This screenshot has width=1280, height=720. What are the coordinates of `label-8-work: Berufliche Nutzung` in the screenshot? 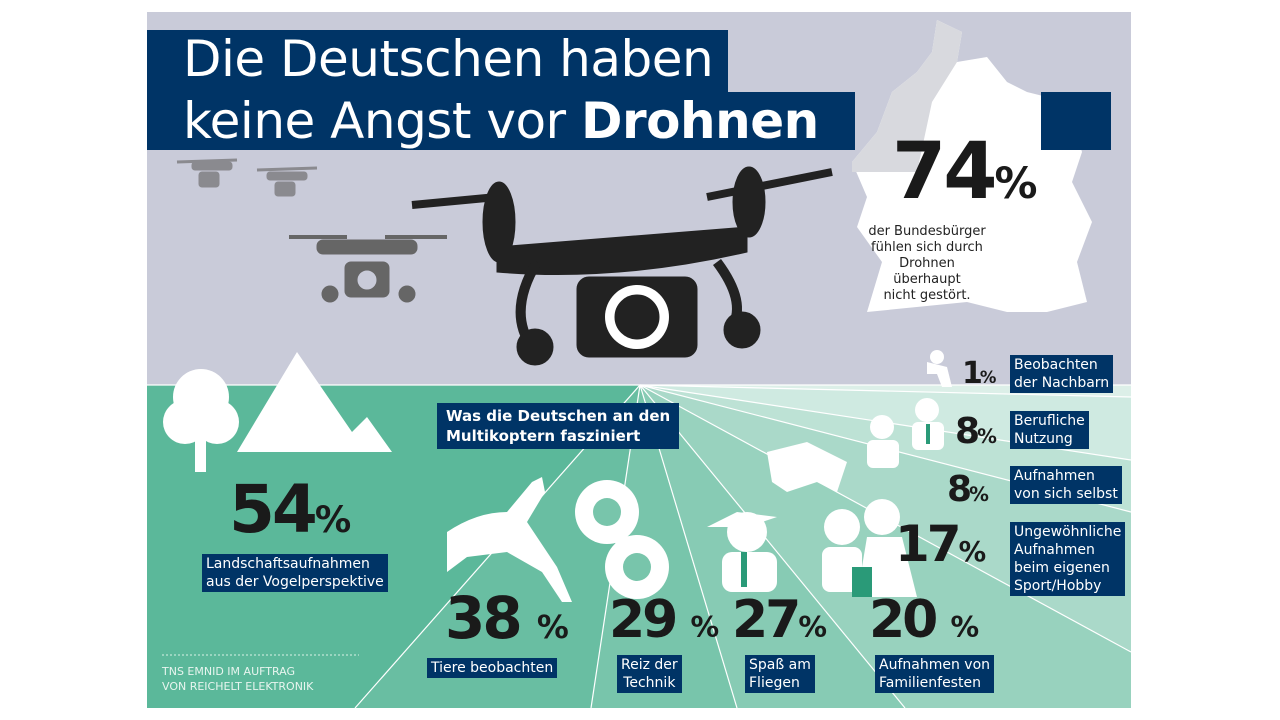 It's located at (1049, 430).